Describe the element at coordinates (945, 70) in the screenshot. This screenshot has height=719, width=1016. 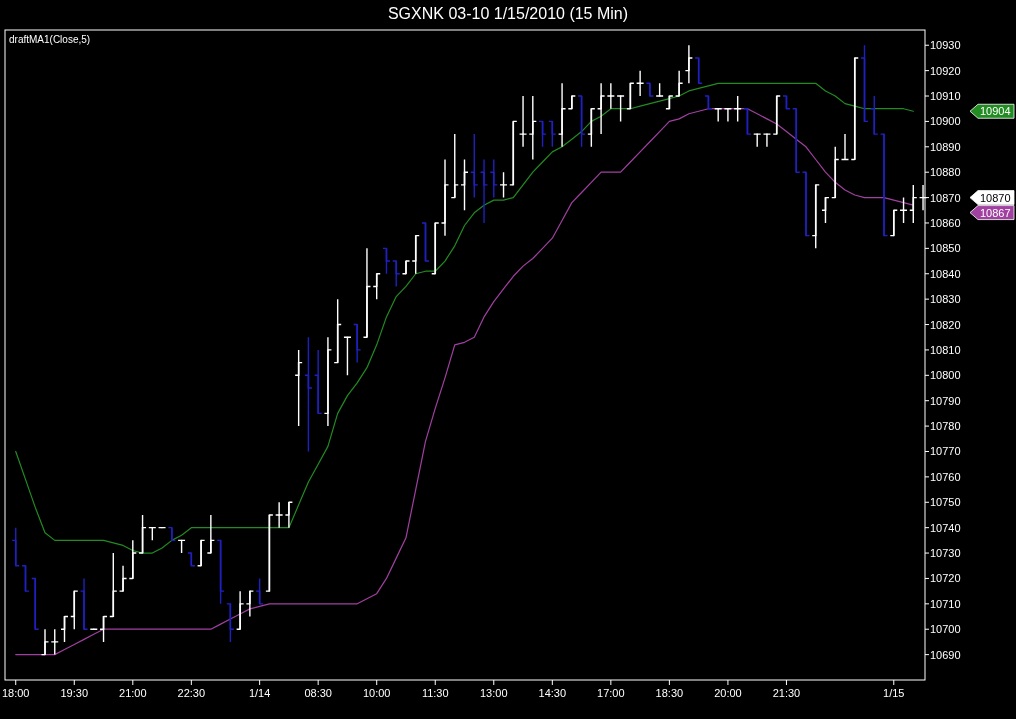
I see `y-tick-label: 10920` at that location.